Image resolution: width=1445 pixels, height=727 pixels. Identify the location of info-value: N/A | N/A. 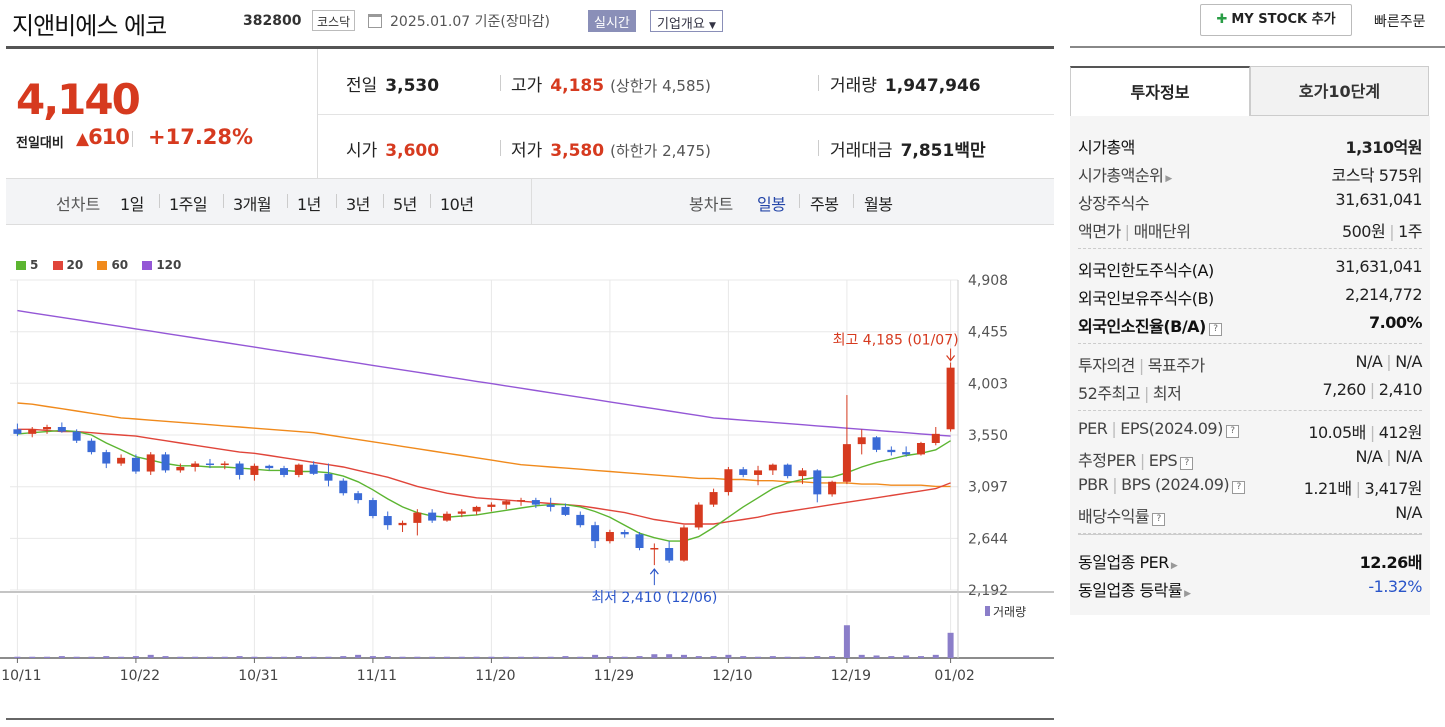
(1388, 456).